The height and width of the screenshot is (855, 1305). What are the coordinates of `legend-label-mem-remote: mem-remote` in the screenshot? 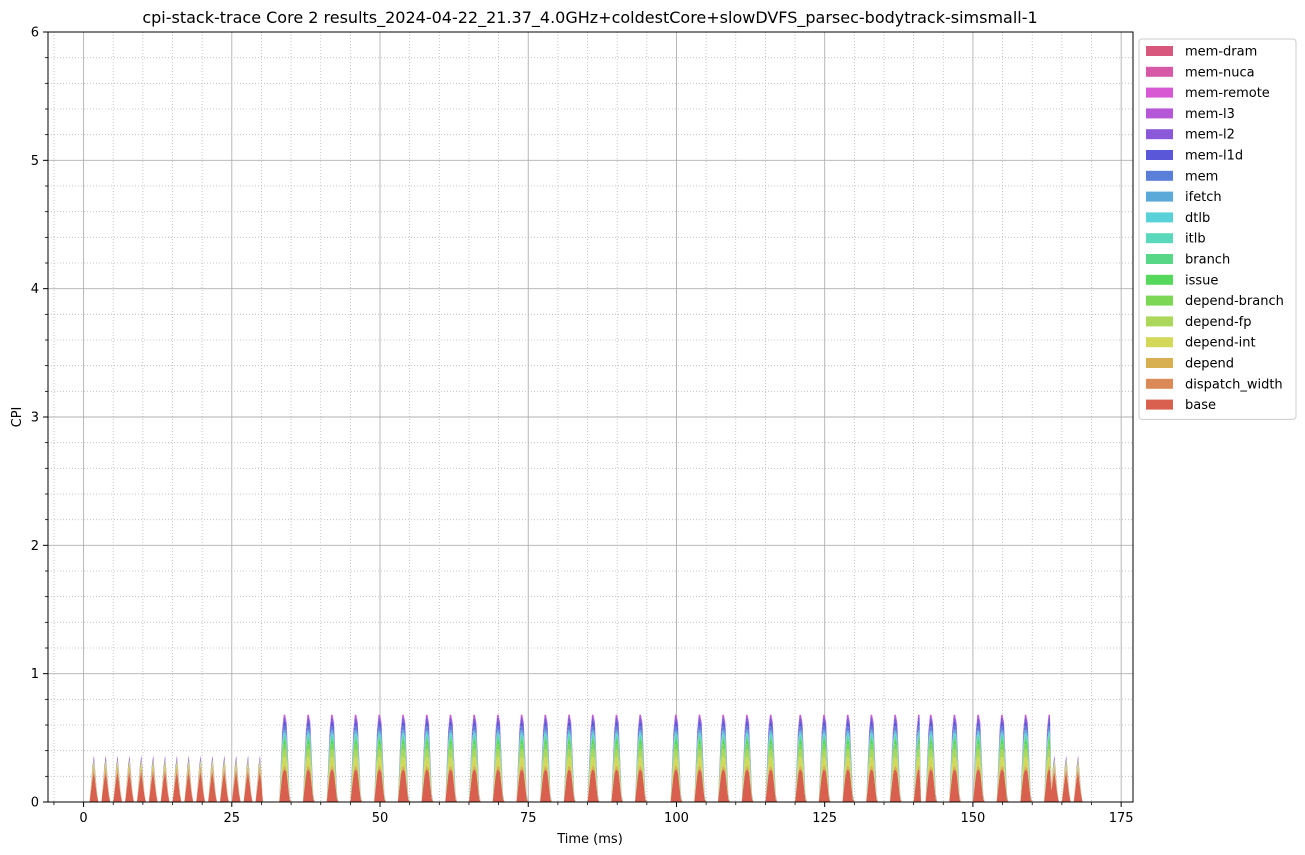 It's located at (1227, 93).